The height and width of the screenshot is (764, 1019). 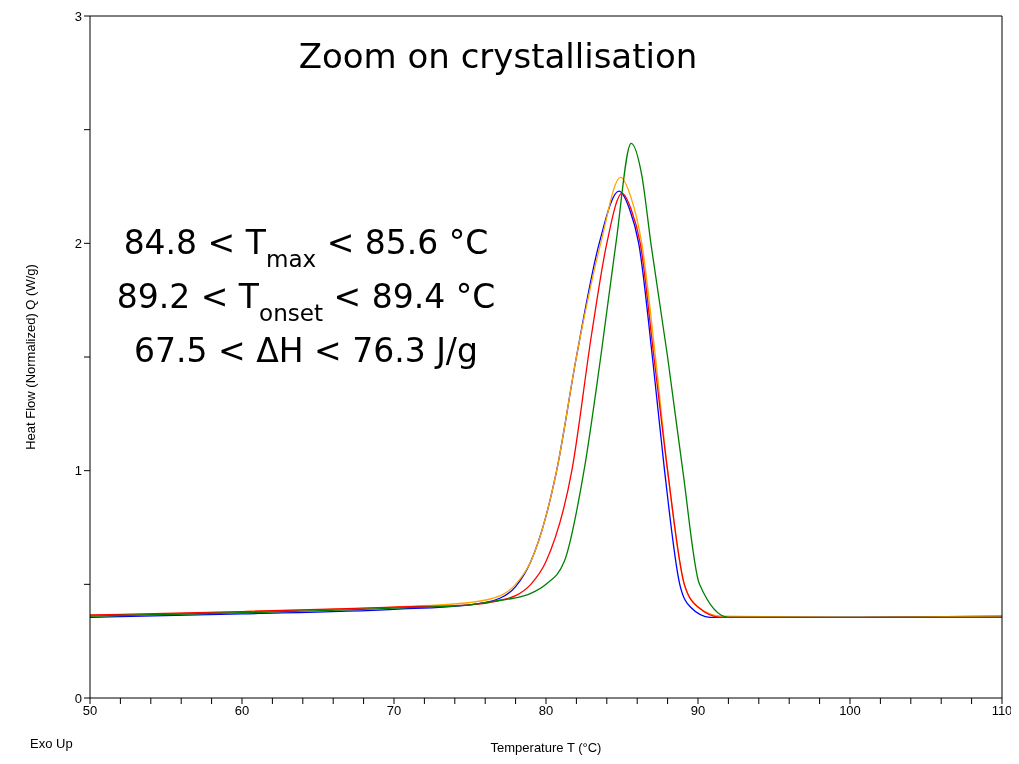 What do you see at coordinates (498, 56) in the screenshot?
I see `text: Zoom on crystallisation` at bounding box center [498, 56].